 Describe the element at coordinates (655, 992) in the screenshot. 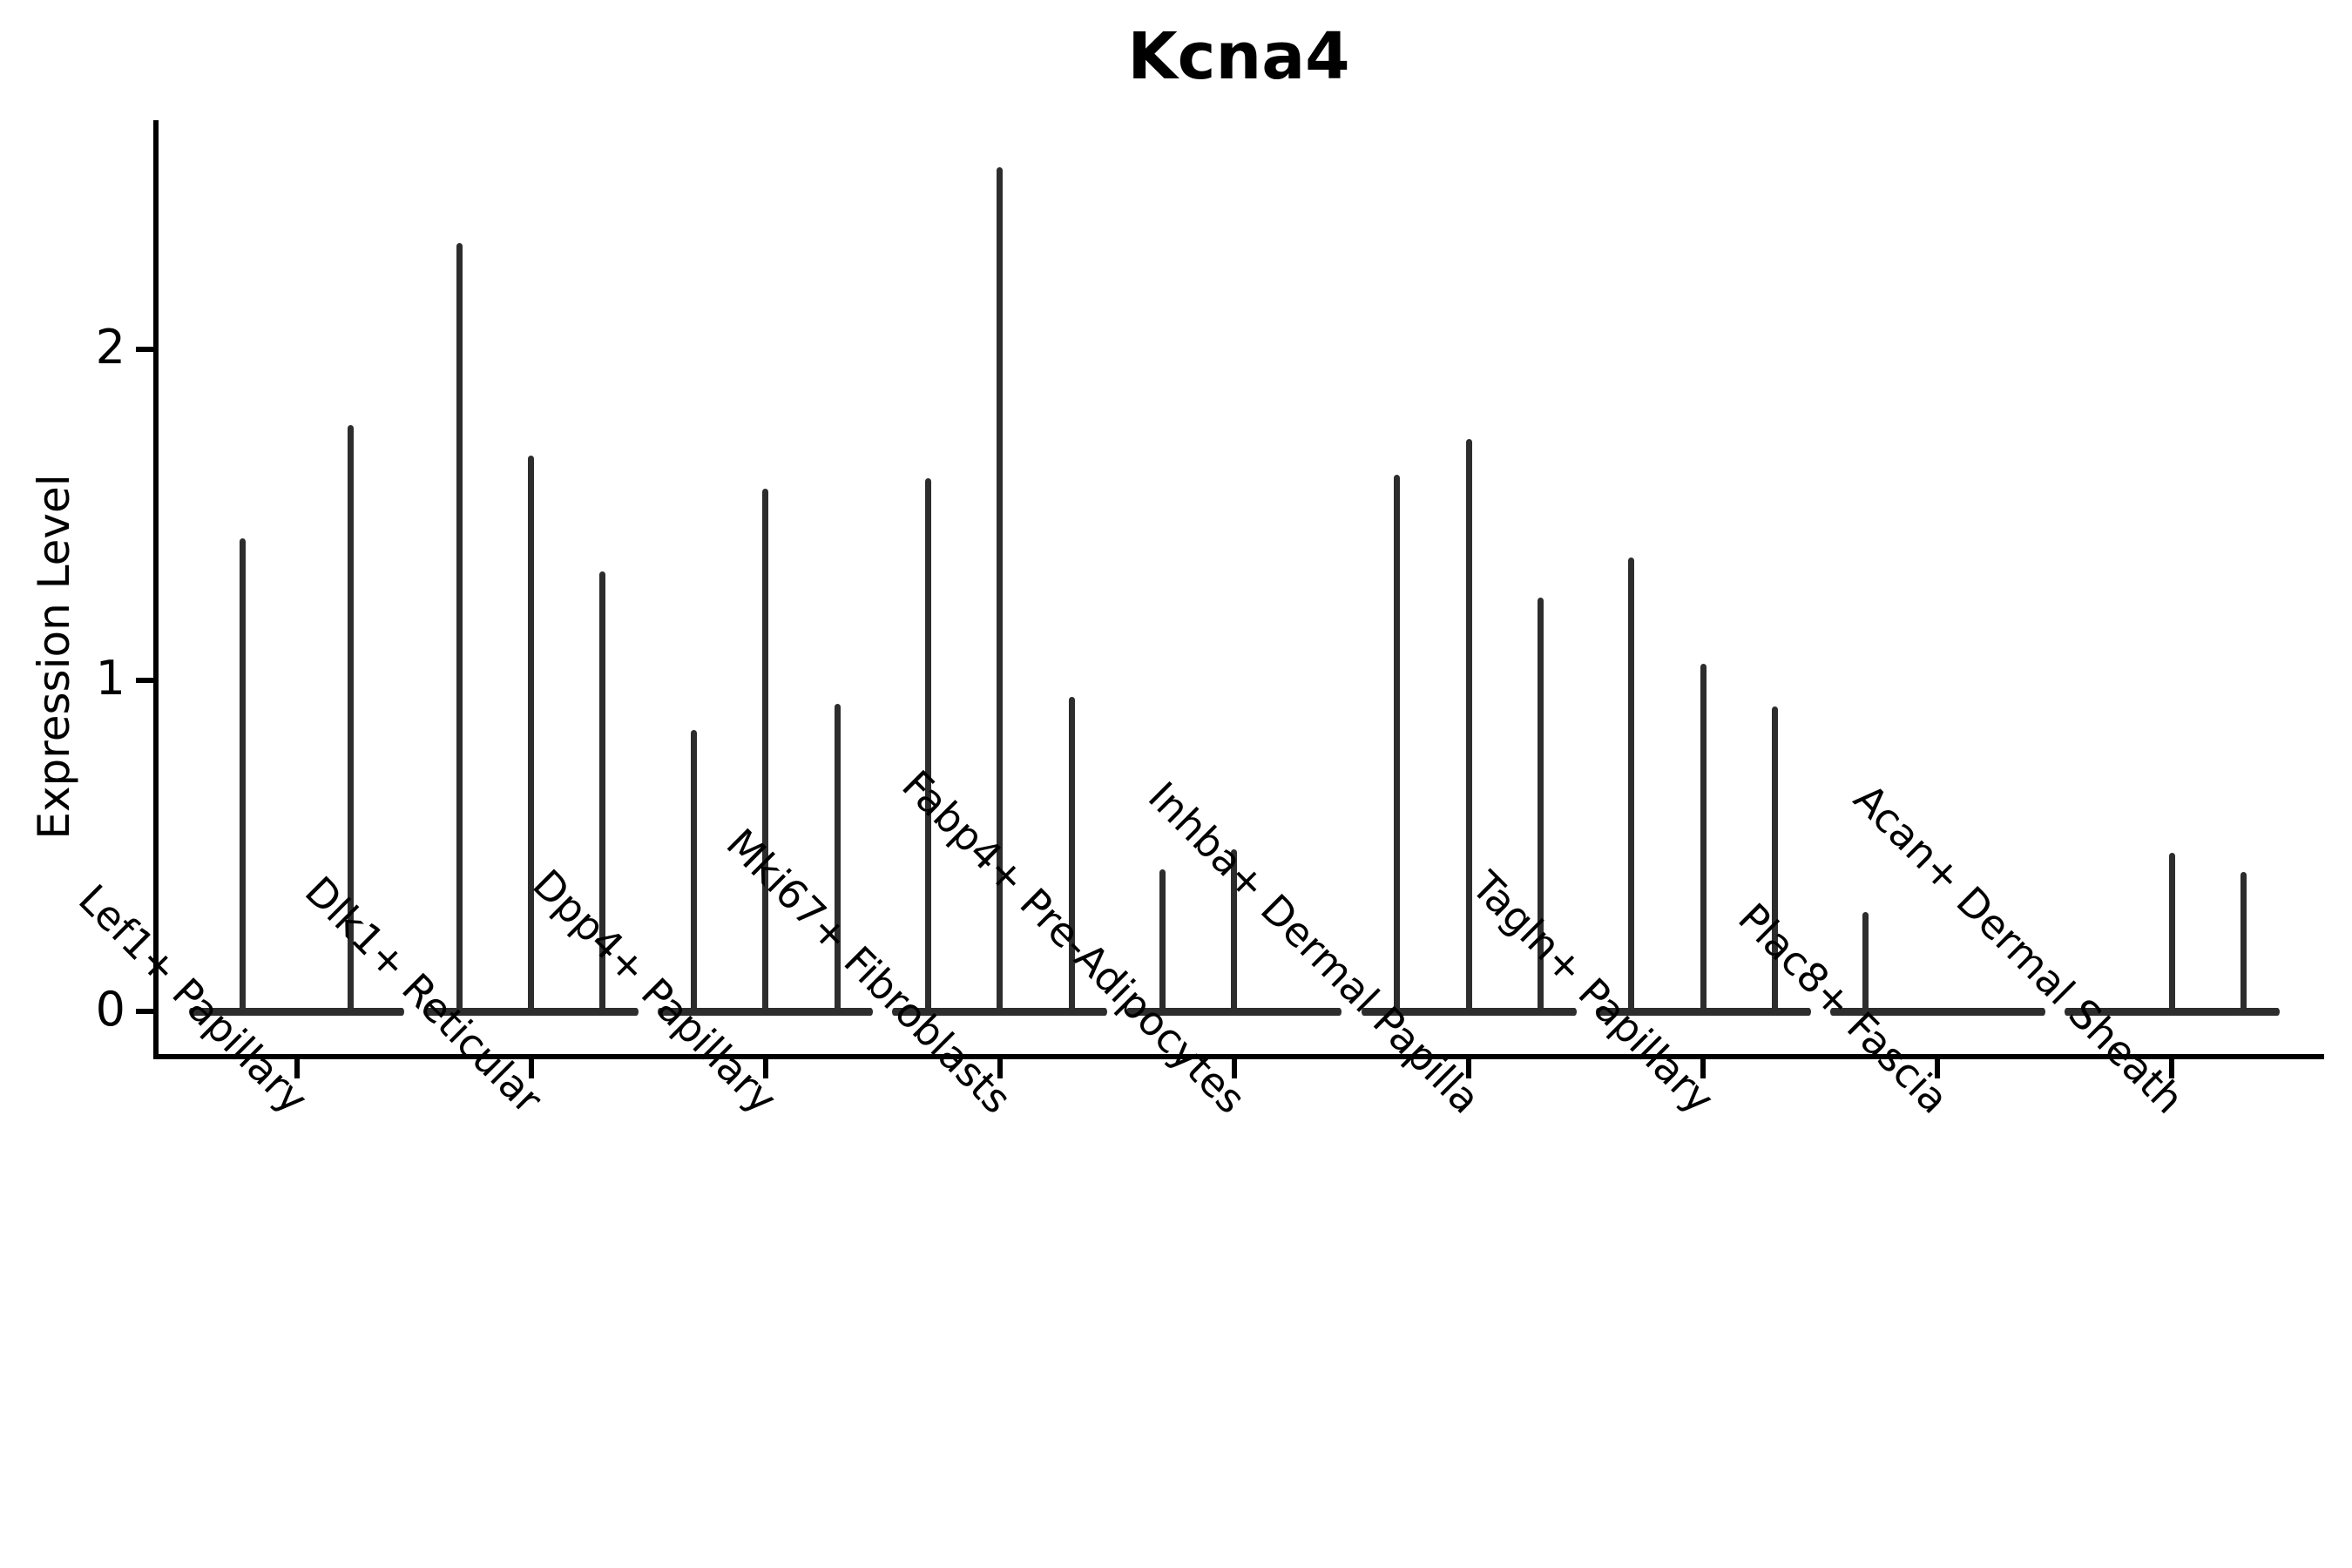

I see `x-tick-label: Dpp4+ Papillary` at that location.